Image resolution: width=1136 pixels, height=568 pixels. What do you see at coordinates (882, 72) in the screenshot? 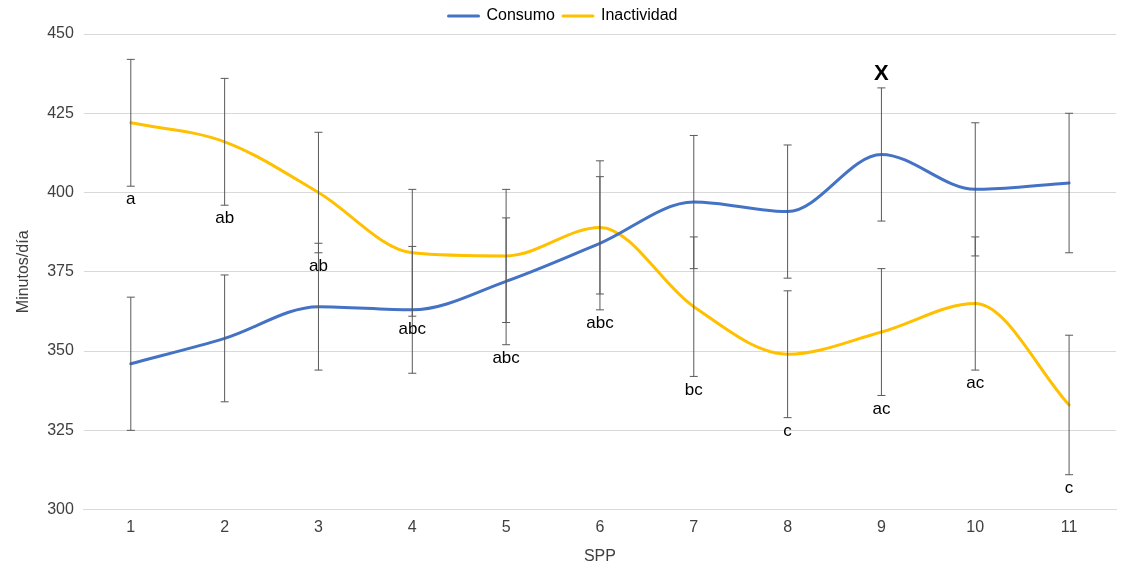
I see `annotation: X` at bounding box center [882, 72].